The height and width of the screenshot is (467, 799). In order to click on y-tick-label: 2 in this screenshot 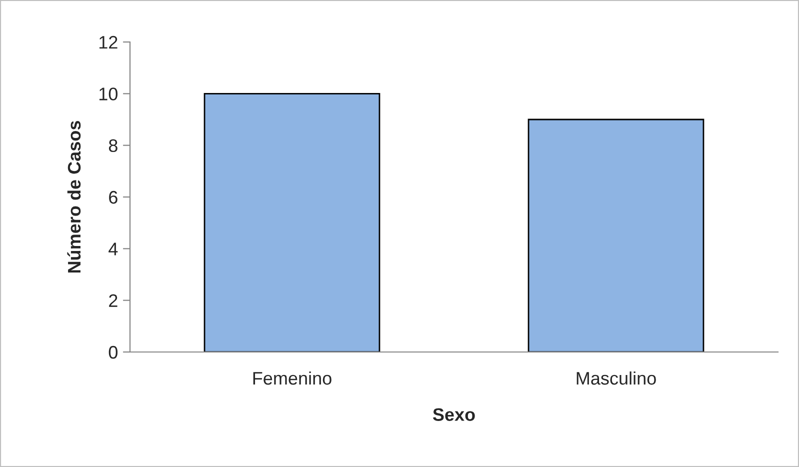, I will do `click(113, 300)`.